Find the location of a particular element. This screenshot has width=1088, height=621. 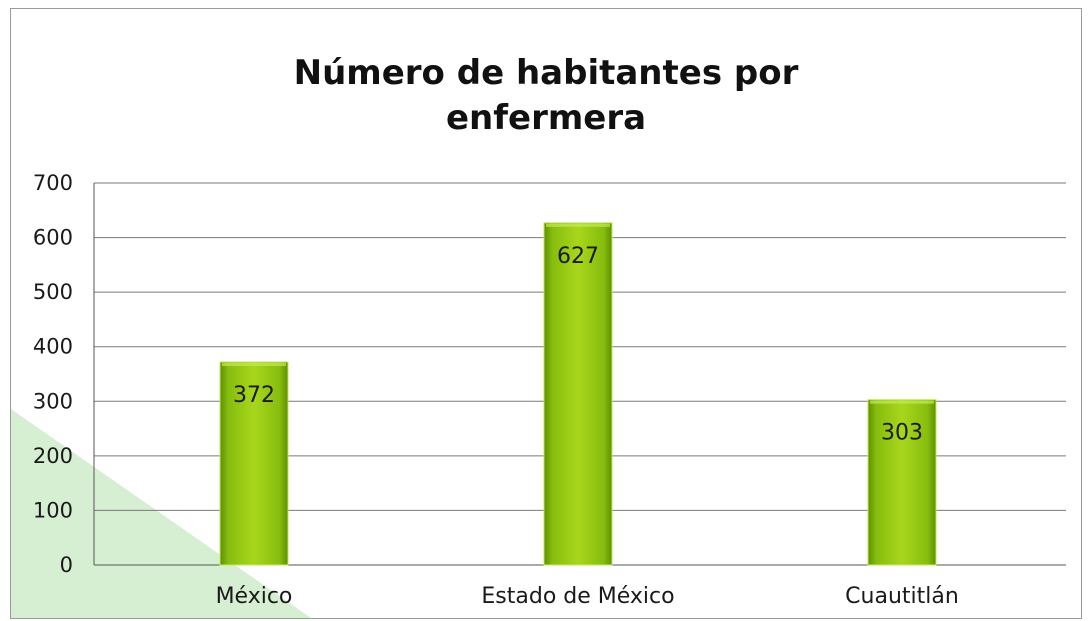

category-label: Estado de México is located at coordinates (577, 596).